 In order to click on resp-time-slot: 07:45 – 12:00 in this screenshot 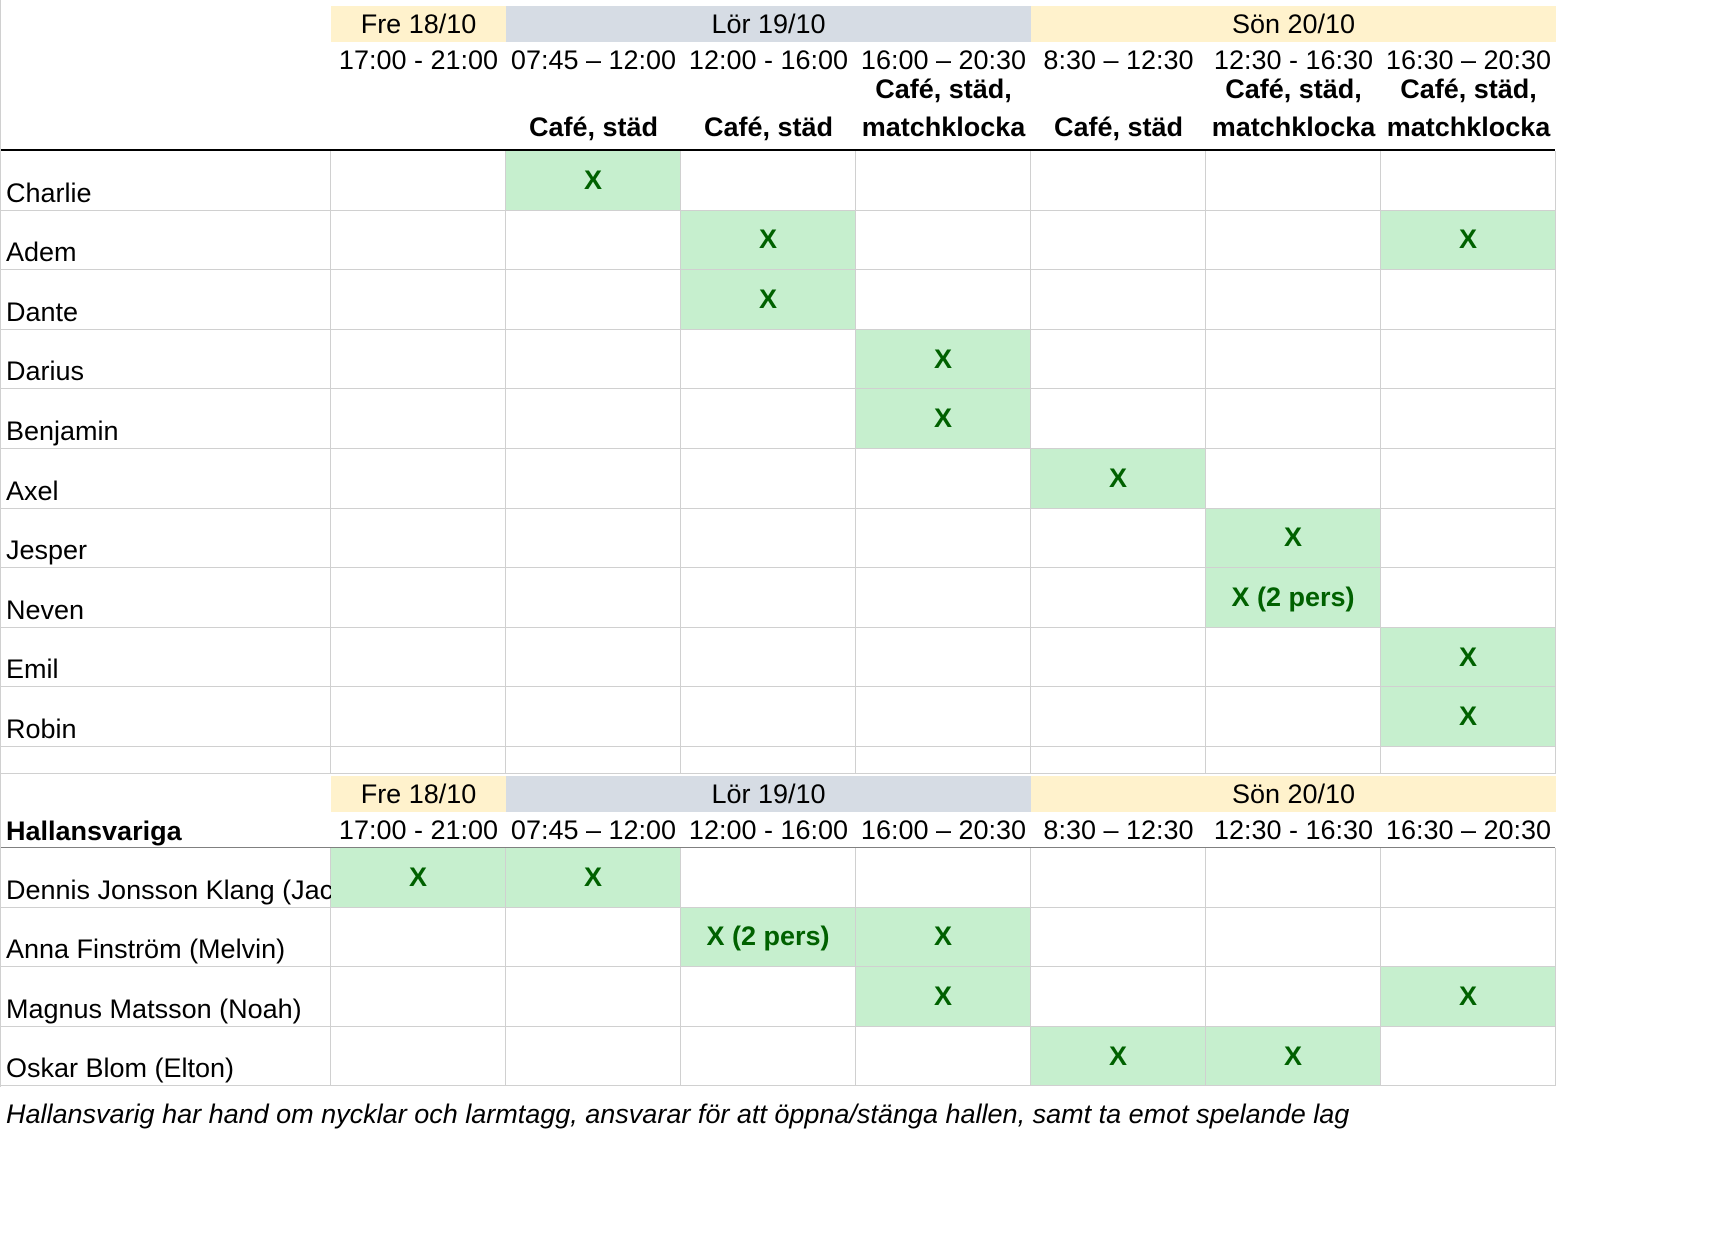, I will do `click(593, 829)`.